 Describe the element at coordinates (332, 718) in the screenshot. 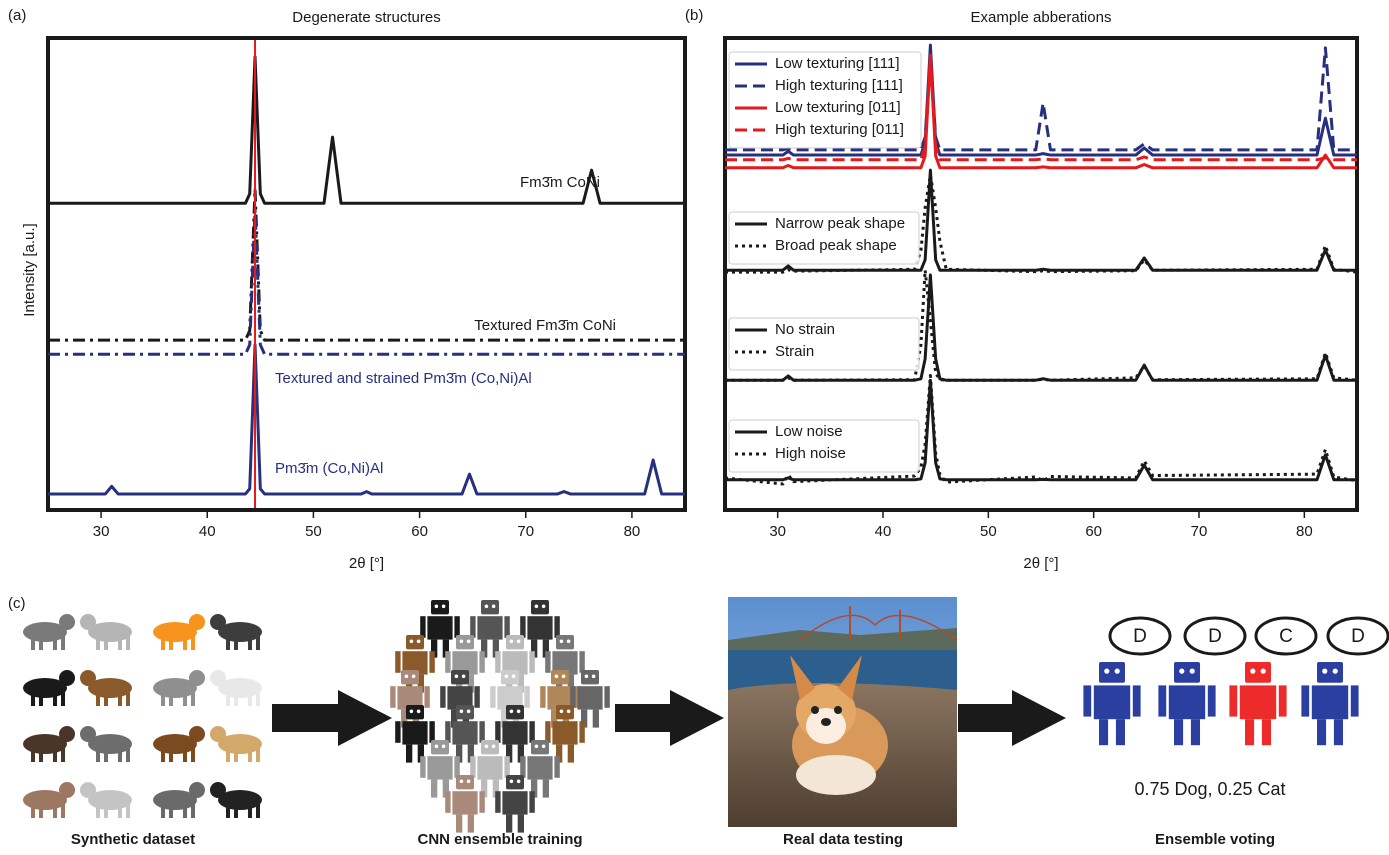

I see `arrow` at that location.